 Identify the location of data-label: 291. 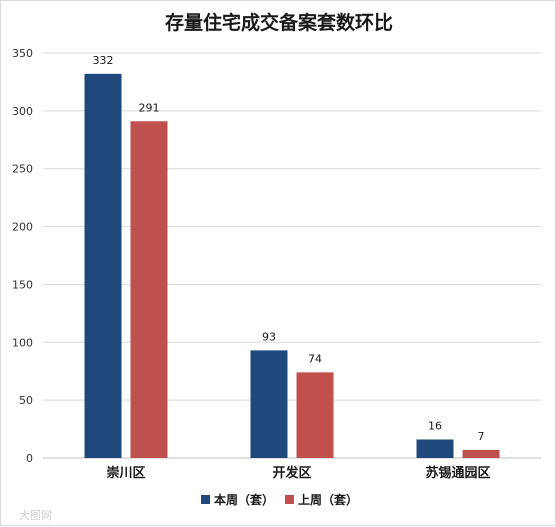
(149, 107).